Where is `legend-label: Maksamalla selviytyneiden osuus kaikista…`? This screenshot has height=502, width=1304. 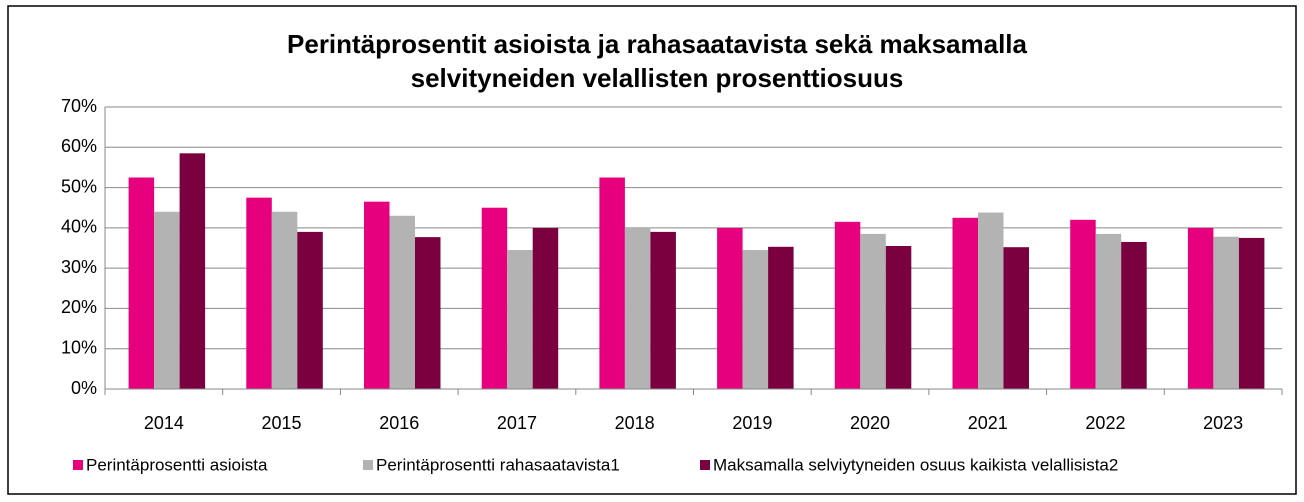
legend-label: Maksamalla selviytyneiden osuus kaikista… is located at coordinates (915, 464).